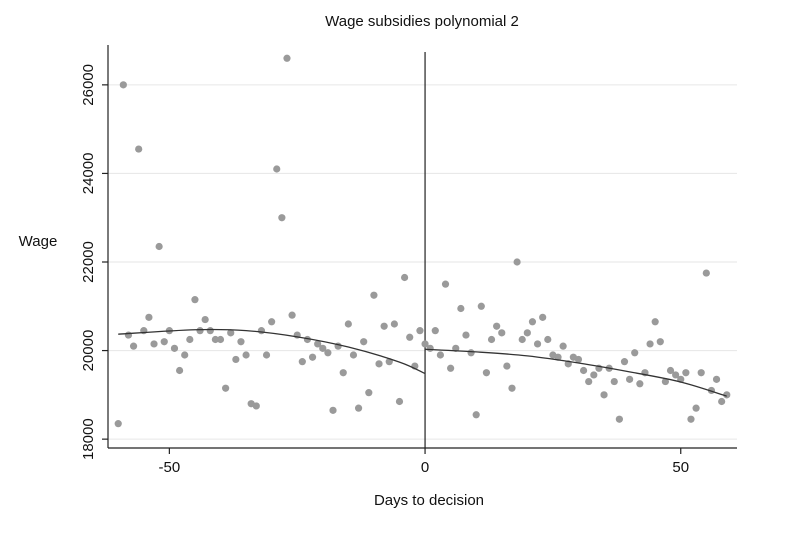  What do you see at coordinates (680, 467) in the screenshot?
I see `x-tick-label: 50` at bounding box center [680, 467].